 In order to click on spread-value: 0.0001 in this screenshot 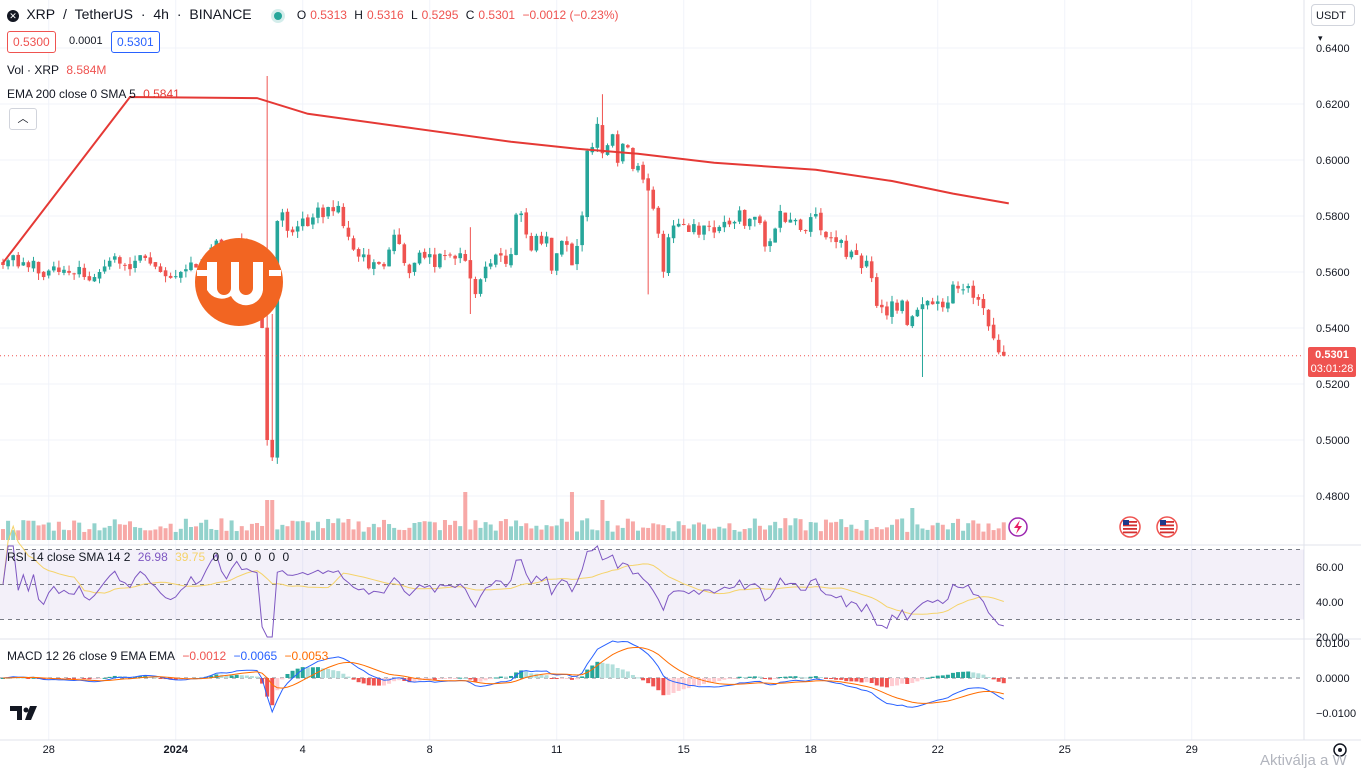, I will do `click(86, 41)`.